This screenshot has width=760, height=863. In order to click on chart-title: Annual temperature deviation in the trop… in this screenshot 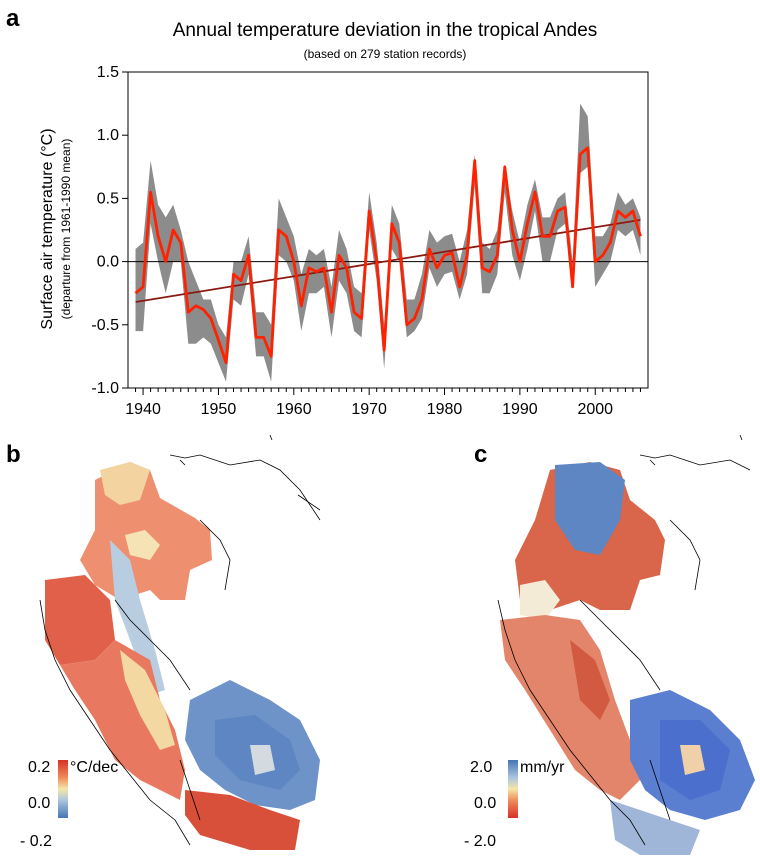, I will do `click(385, 30)`.